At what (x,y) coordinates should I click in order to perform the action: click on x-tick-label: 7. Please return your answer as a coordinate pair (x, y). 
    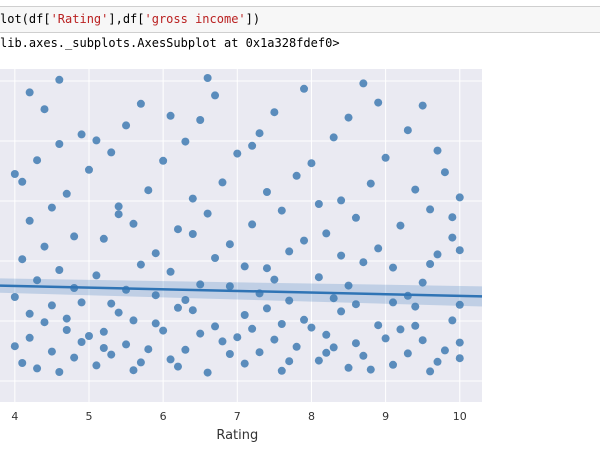
    Looking at the image, I should click on (237, 416).